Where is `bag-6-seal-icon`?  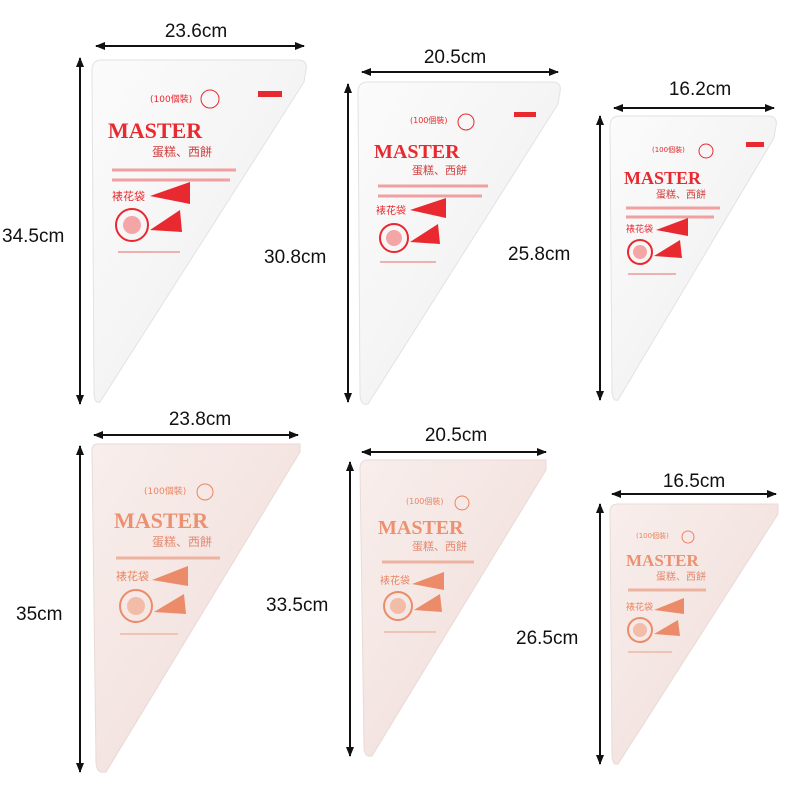 bag-6-seal-icon is located at coordinates (640, 630).